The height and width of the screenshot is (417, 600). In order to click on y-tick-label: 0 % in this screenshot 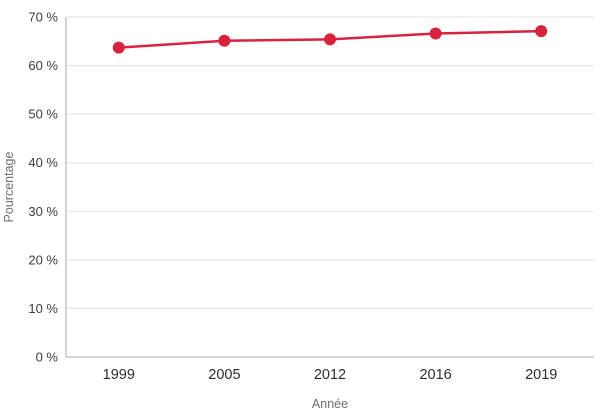, I will do `click(47, 357)`.